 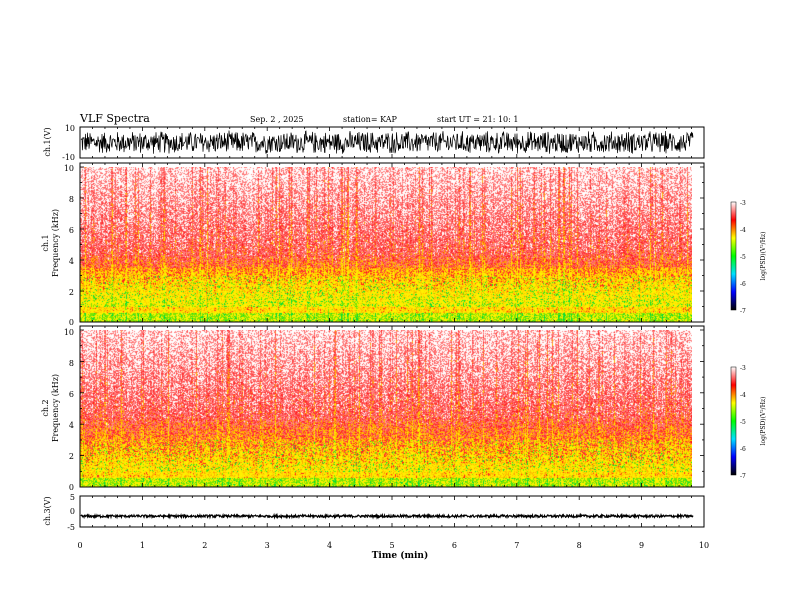 I want to click on ch2-ytick-0: 0, so click(x=71, y=487).